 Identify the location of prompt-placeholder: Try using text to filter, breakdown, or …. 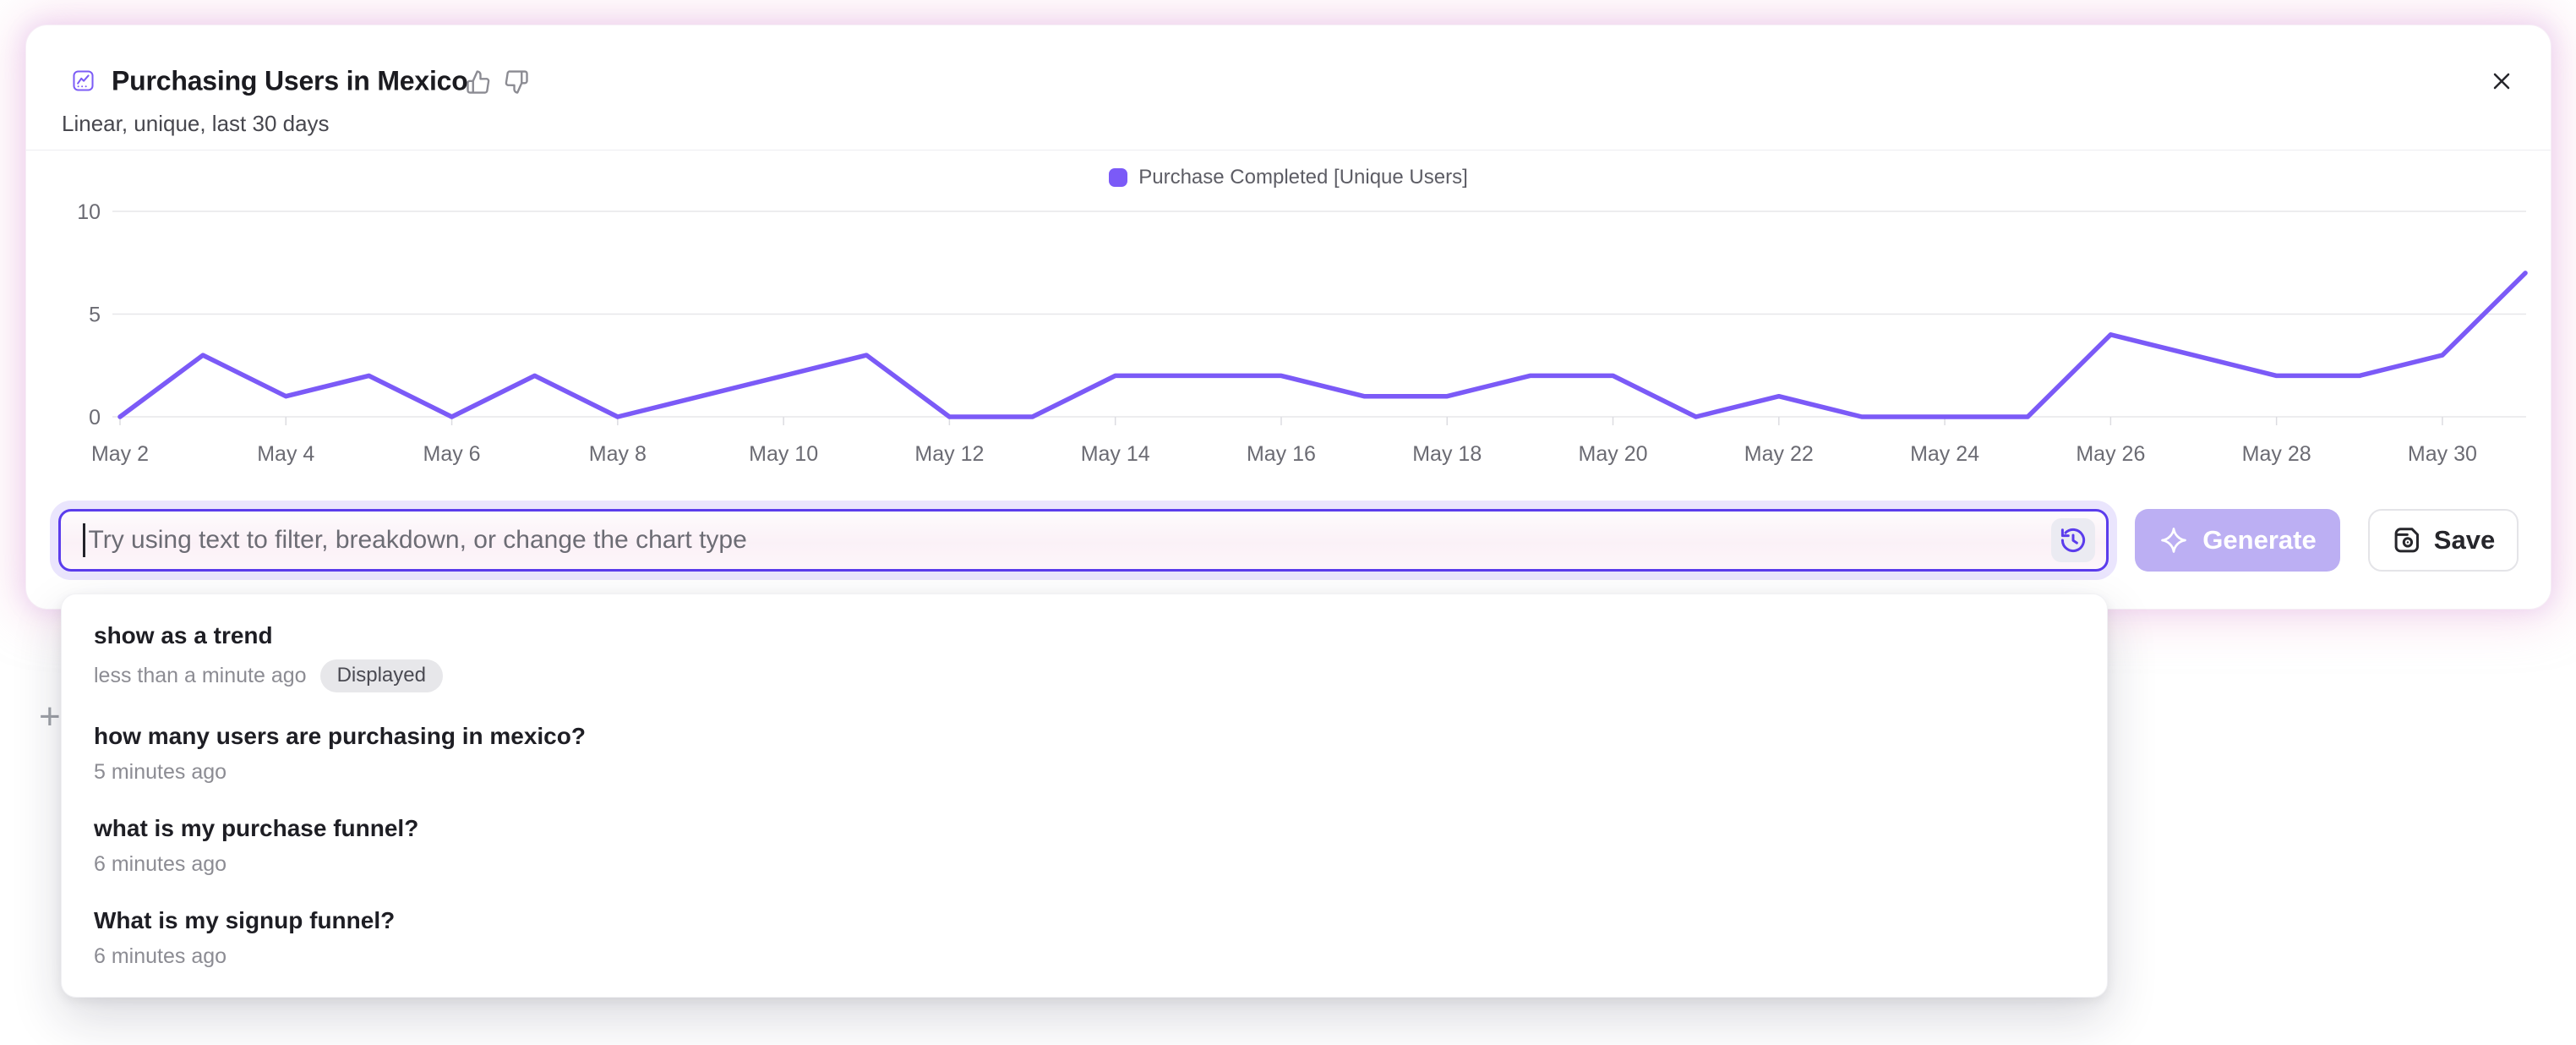
(417, 540).